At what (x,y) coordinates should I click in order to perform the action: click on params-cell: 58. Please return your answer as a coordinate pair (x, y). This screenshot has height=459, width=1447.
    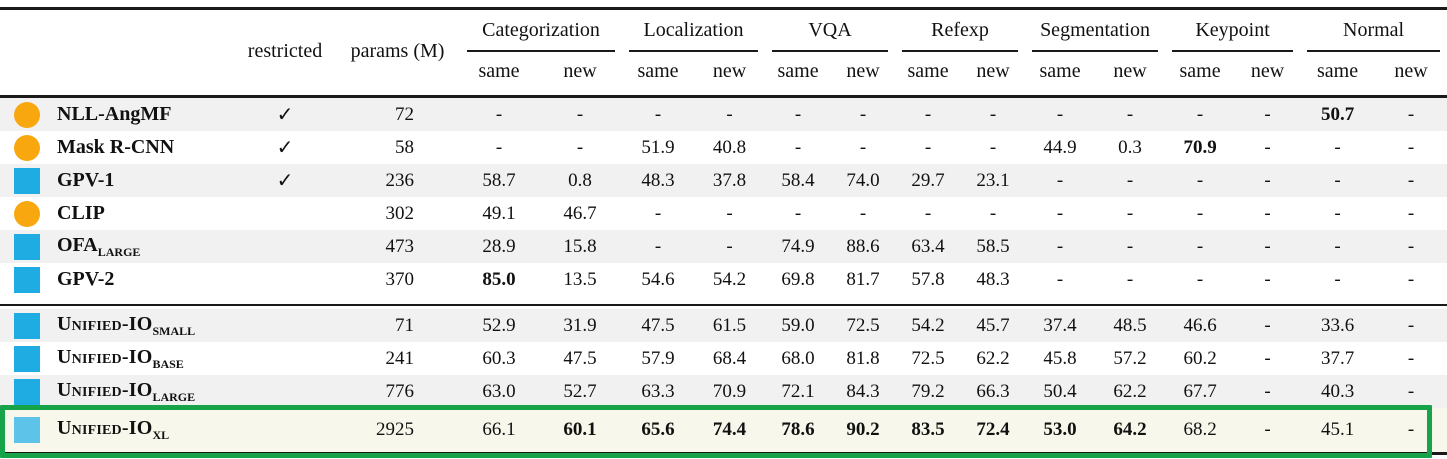
    Looking at the image, I should click on (404, 147).